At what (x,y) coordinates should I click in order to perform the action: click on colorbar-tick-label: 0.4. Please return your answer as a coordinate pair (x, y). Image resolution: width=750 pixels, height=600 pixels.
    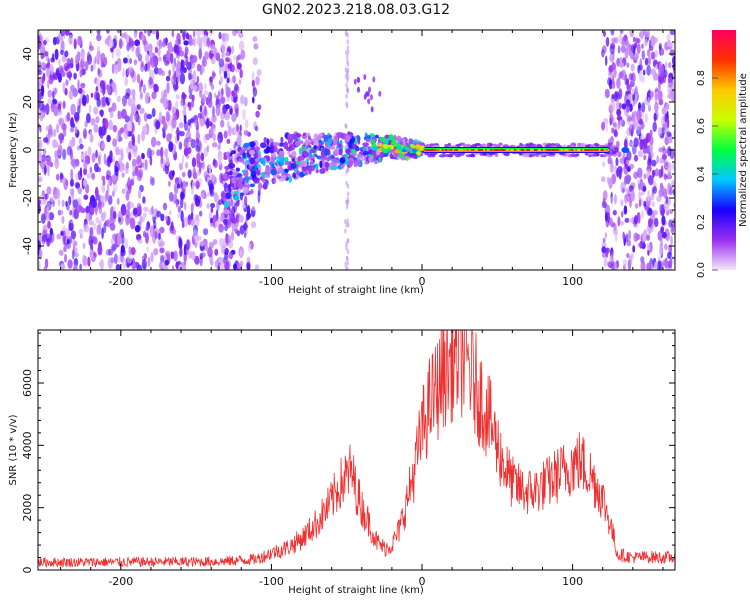
    Looking at the image, I should click on (701, 174).